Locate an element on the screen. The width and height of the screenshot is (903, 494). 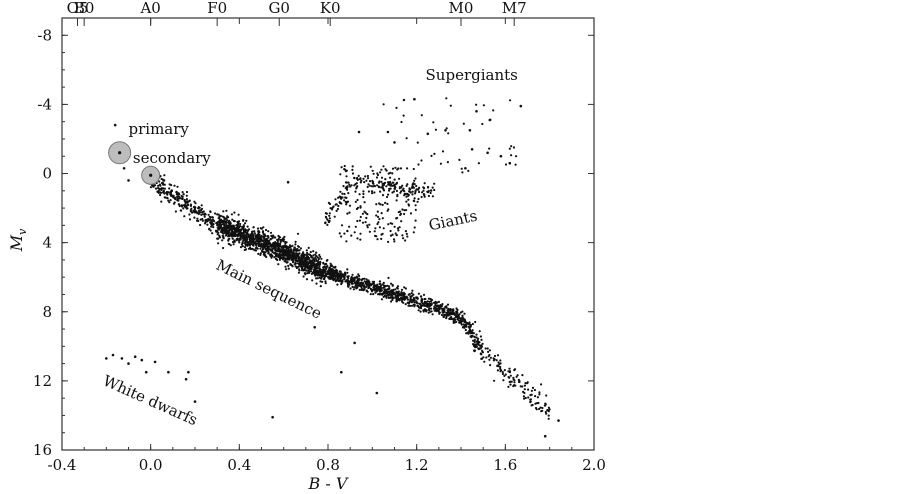
spectral-class-label: O5 is located at coordinates (78, 8).